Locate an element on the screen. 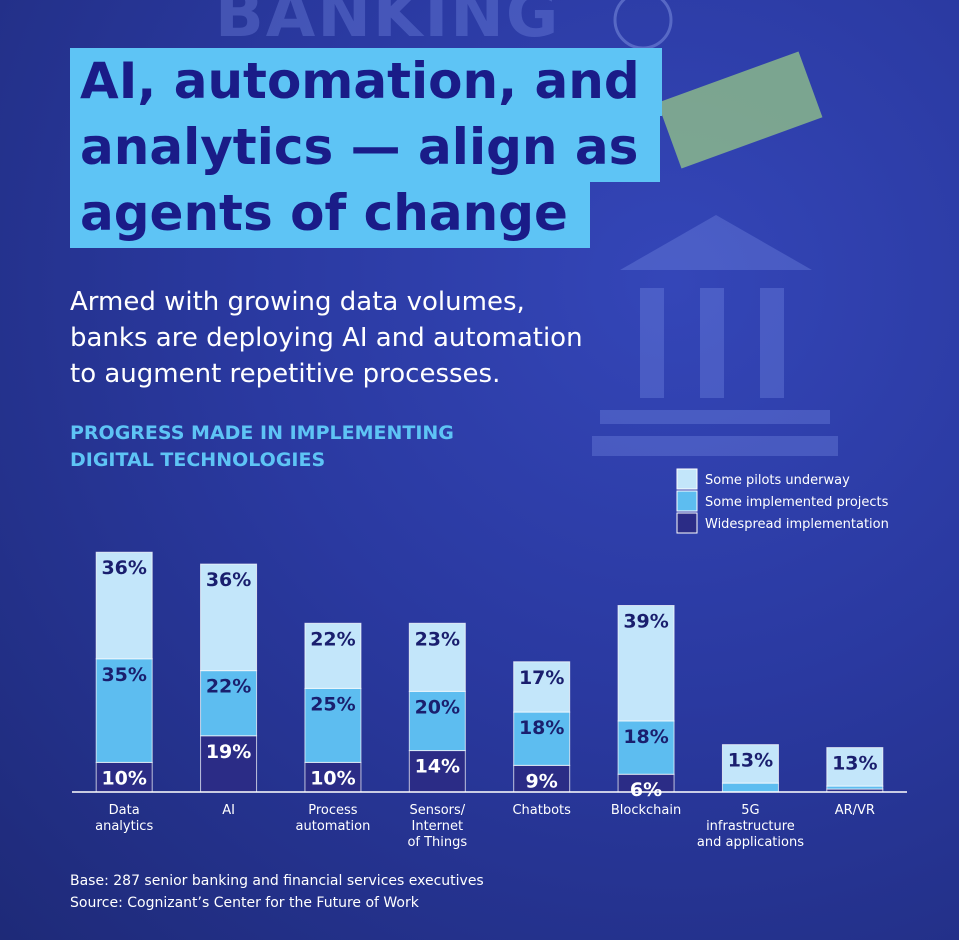 The image size is (959, 940). x-tick-label: Chatbots is located at coordinates (541, 810).